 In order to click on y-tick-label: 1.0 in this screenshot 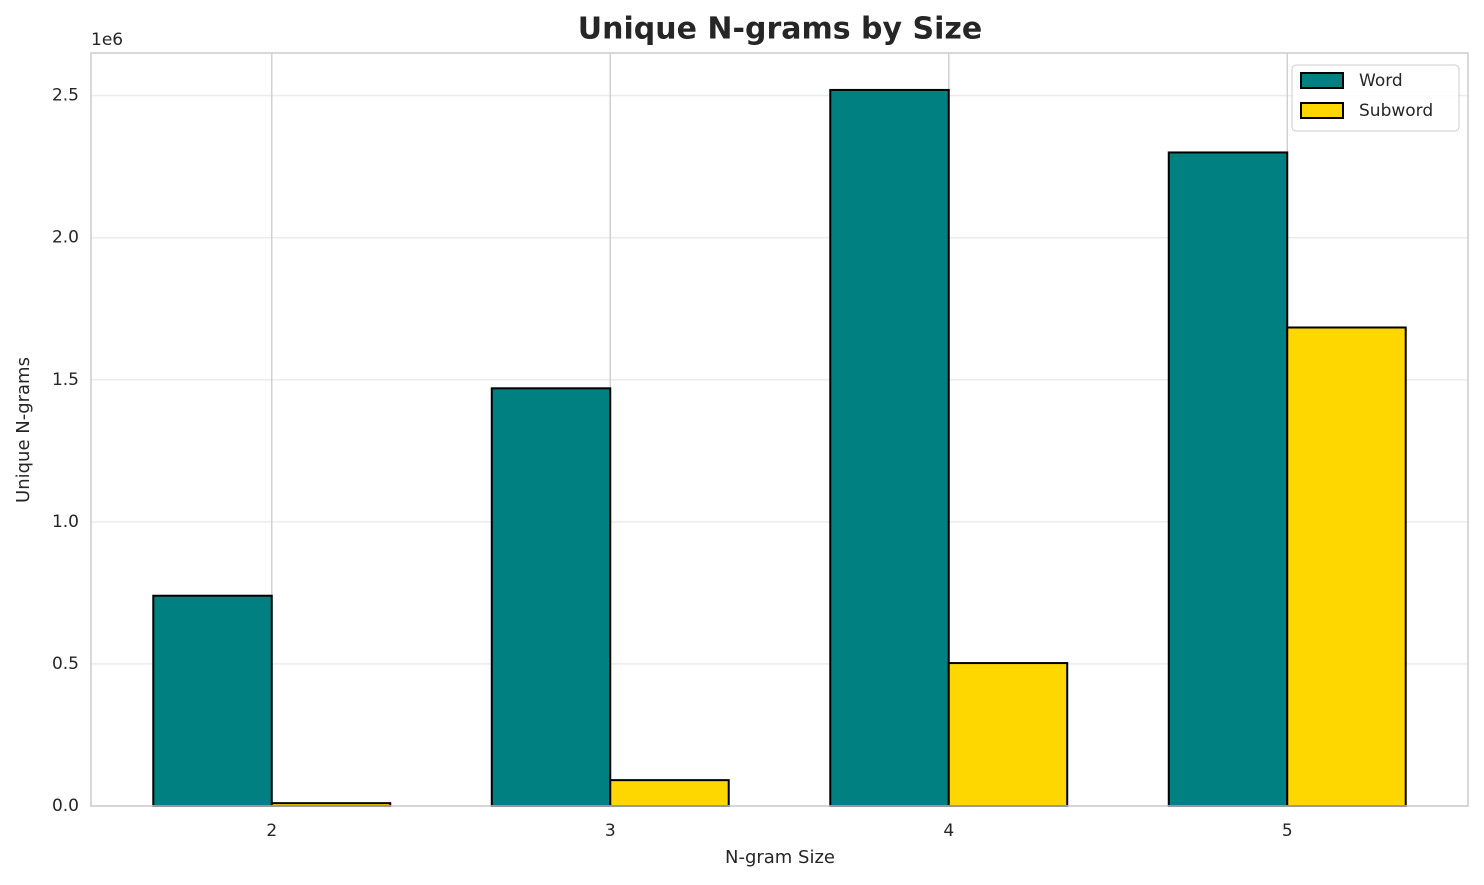, I will do `click(65, 522)`.